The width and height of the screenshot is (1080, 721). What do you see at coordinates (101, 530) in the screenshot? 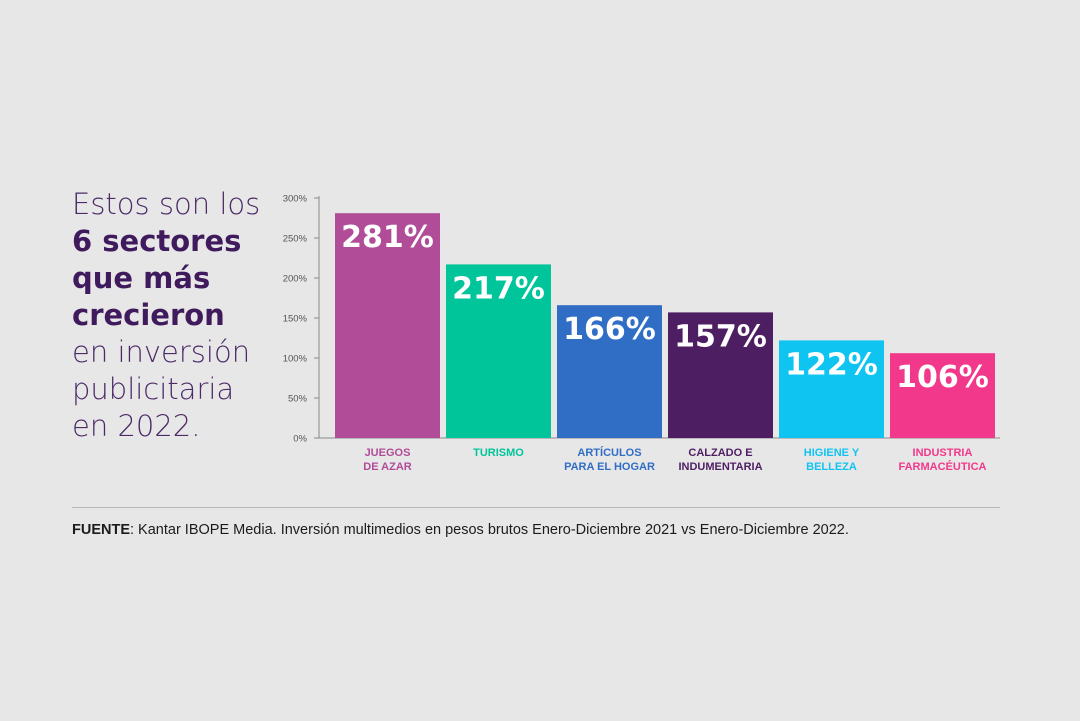
I see `source-label: FUENTE` at bounding box center [101, 530].